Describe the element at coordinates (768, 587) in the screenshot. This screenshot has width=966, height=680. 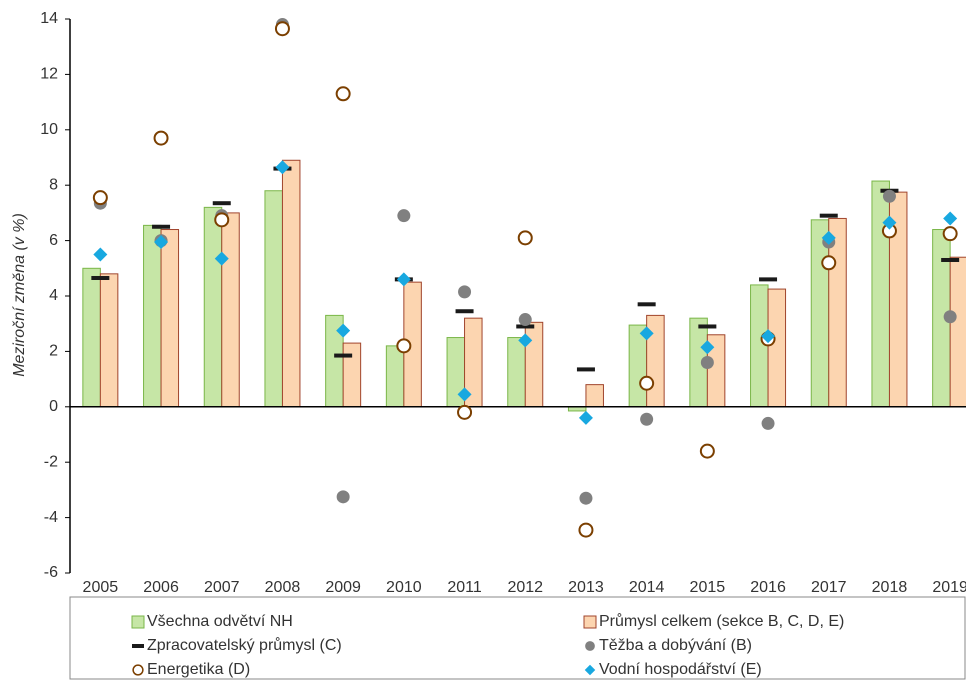
I see `x-tick-label: 2016` at that location.